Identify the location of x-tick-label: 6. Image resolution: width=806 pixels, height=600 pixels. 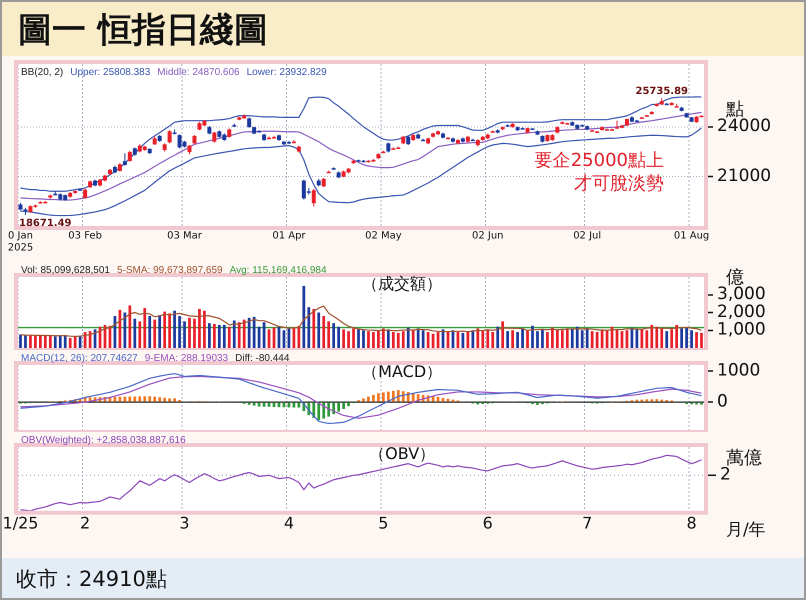
(487, 523).